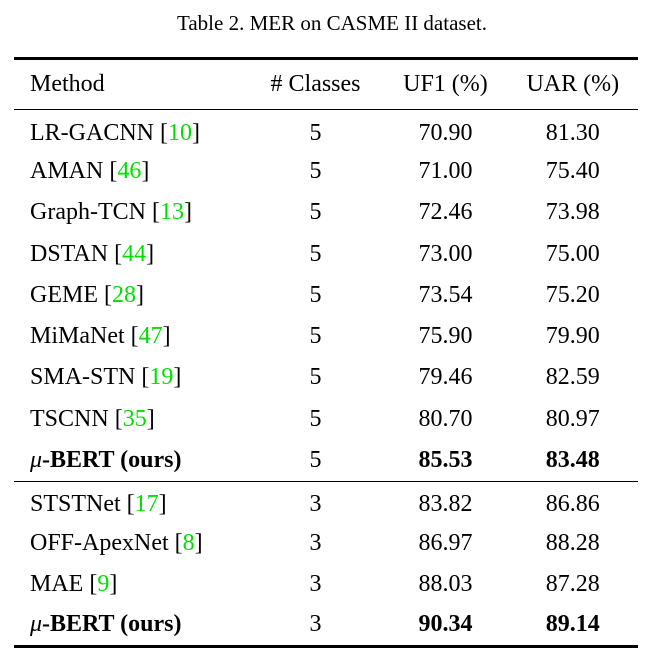  I want to click on uf1-cell: 86.97, so click(445, 542).